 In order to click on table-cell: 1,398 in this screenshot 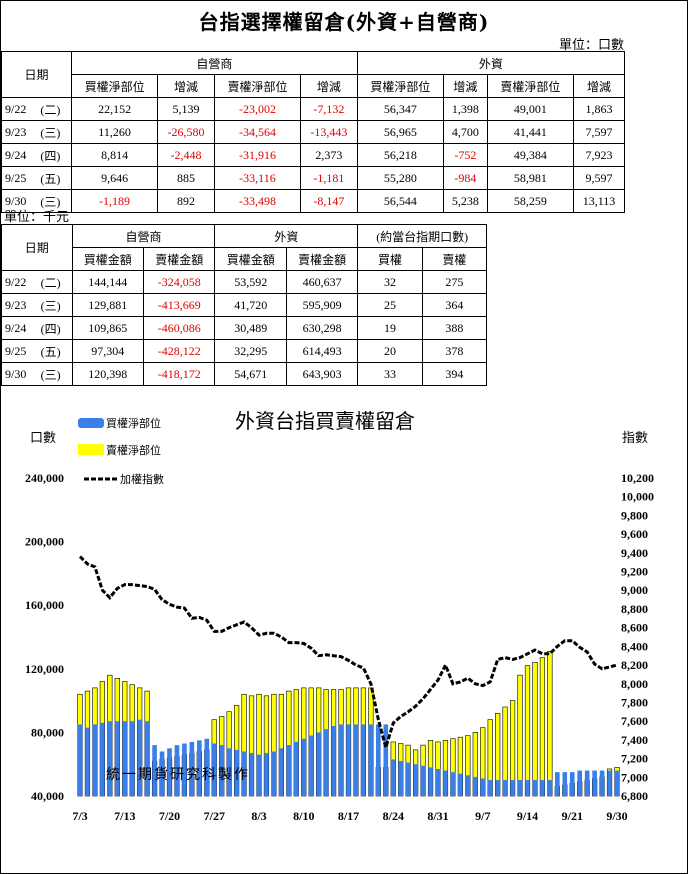, I will do `click(465, 109)`.